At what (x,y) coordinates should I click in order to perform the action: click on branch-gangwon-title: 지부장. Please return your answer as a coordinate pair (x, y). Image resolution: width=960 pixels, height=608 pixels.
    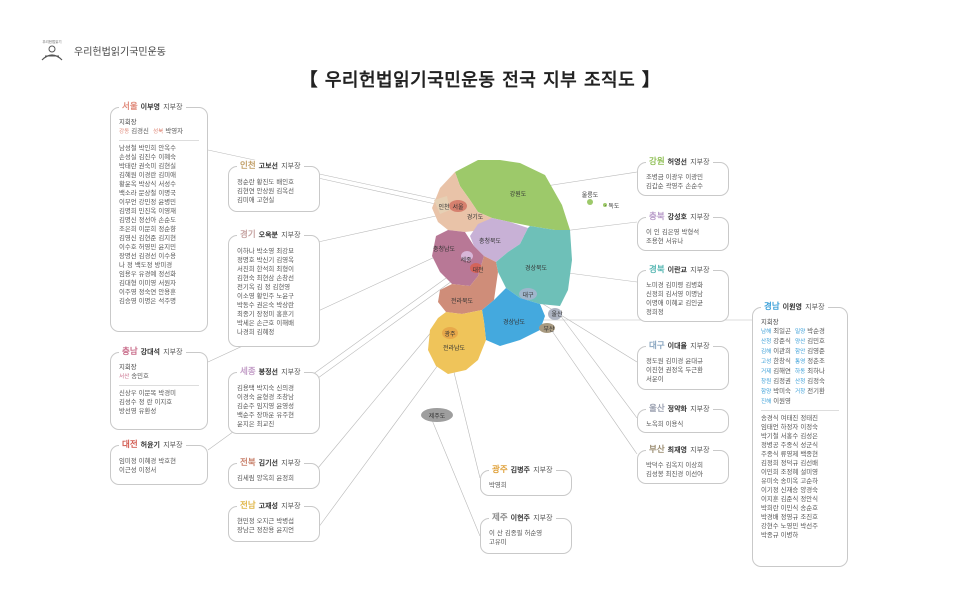
    Looking at the image, I should click on (700, 162).